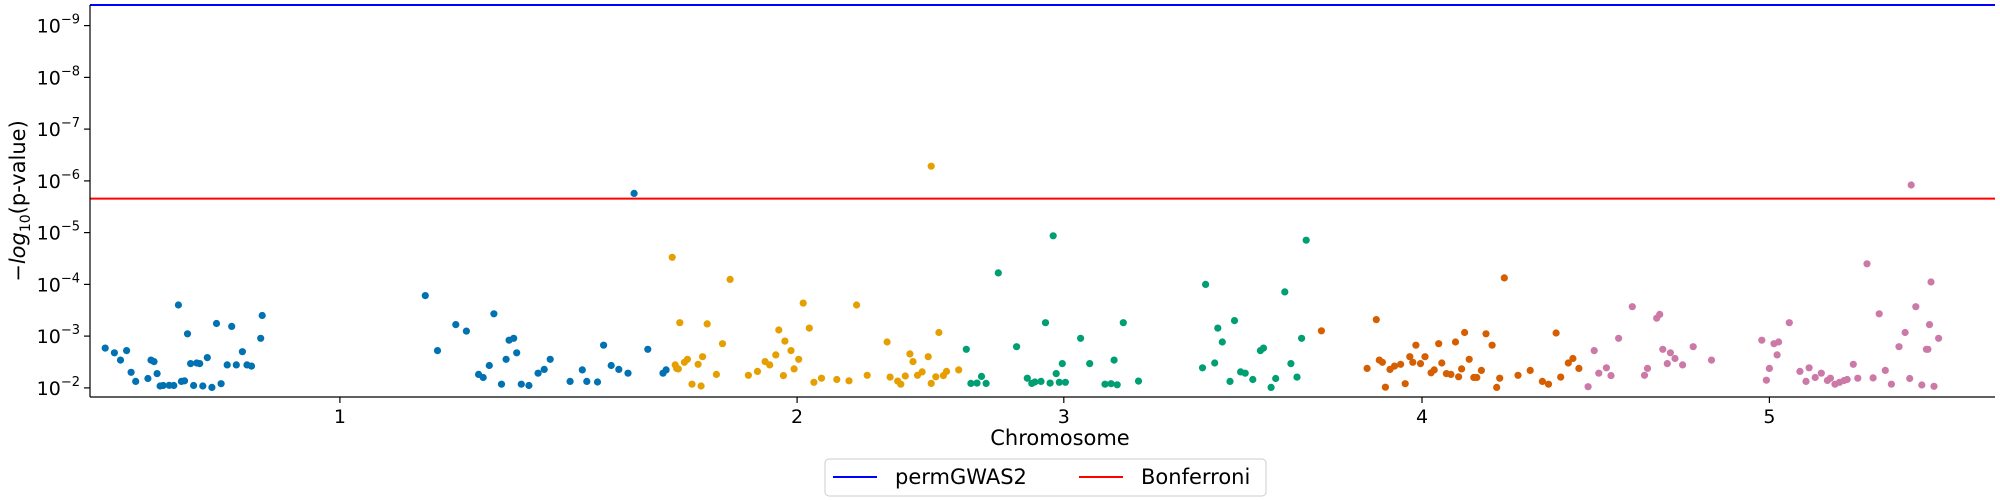 The height and width of the screenshot is (500, 2000). What do you see at coordinates (1045, 477) in the screenshot?
I see `legend-frame` at bounding box center [1045, 477].